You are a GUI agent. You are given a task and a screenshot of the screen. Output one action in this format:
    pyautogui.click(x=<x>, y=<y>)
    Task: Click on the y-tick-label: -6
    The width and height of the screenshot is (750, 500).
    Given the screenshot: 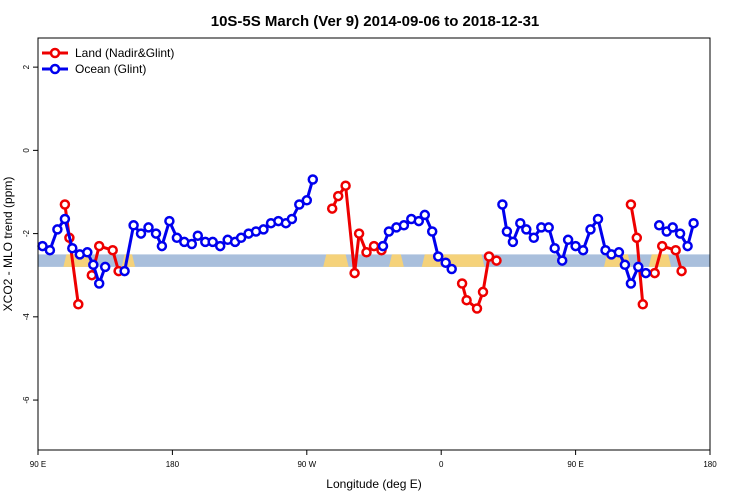 What is the action you would take?
    pyautogui.click(x=26, y=400)
    